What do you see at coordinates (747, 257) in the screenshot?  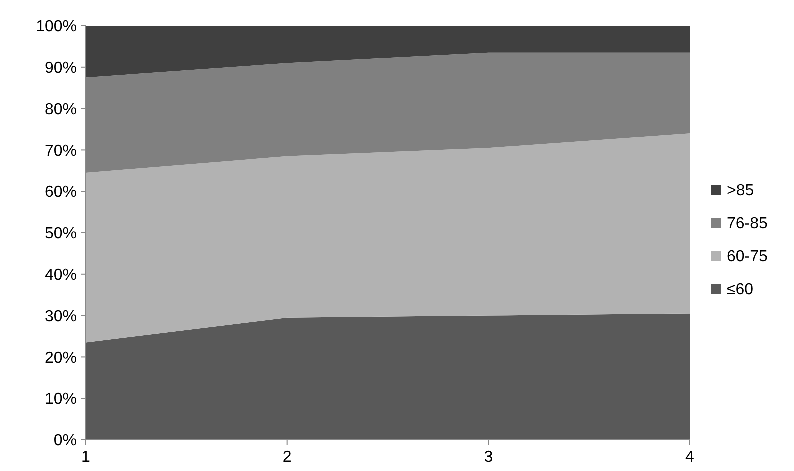 I see `legend-label: 60-75` at bounding box center [747, 257].